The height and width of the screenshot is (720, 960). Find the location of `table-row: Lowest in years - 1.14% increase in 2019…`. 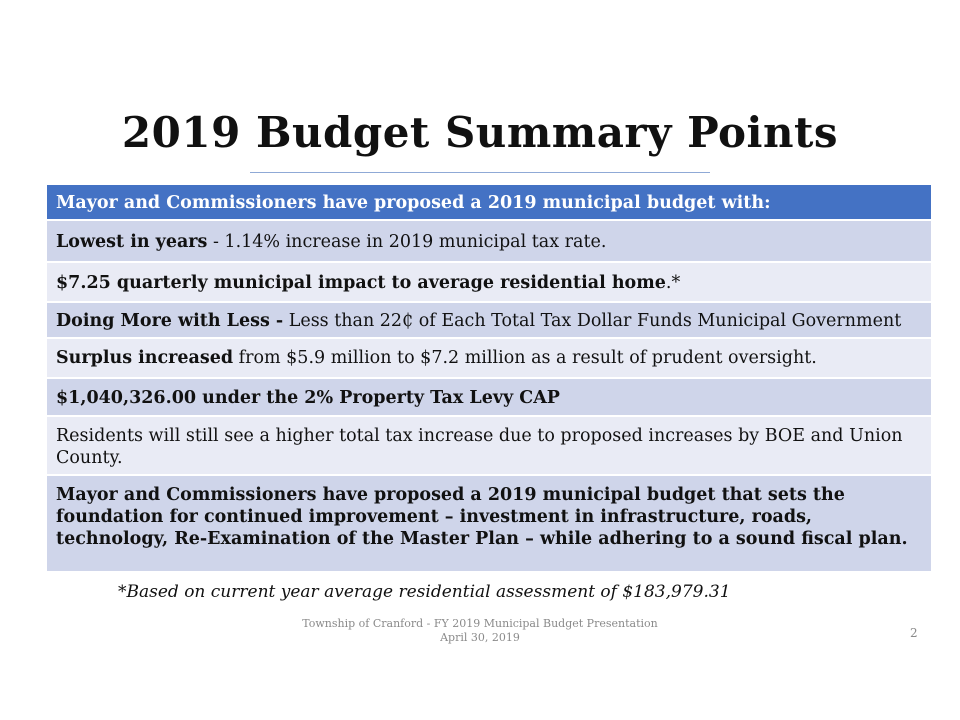

table-row: Lowest in years - 1.14% increase in 2019… is located at coordinates (489, 242).